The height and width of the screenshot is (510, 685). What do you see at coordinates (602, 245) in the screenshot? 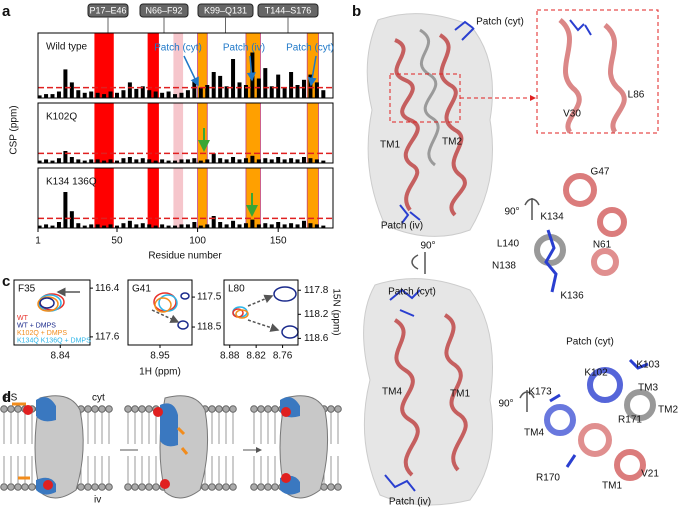
I see `structure-label: N61` at bounding box center [602, 245].